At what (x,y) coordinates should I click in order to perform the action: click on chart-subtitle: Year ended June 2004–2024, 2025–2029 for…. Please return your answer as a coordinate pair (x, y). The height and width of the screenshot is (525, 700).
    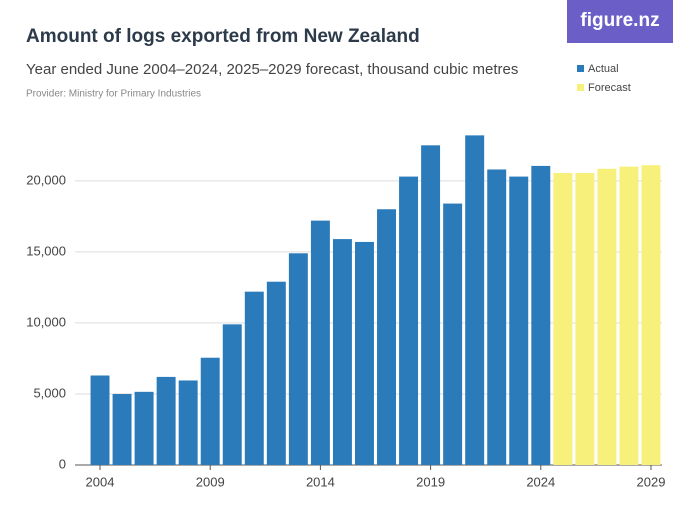
    Looking at the image, I should click on (272, 69).